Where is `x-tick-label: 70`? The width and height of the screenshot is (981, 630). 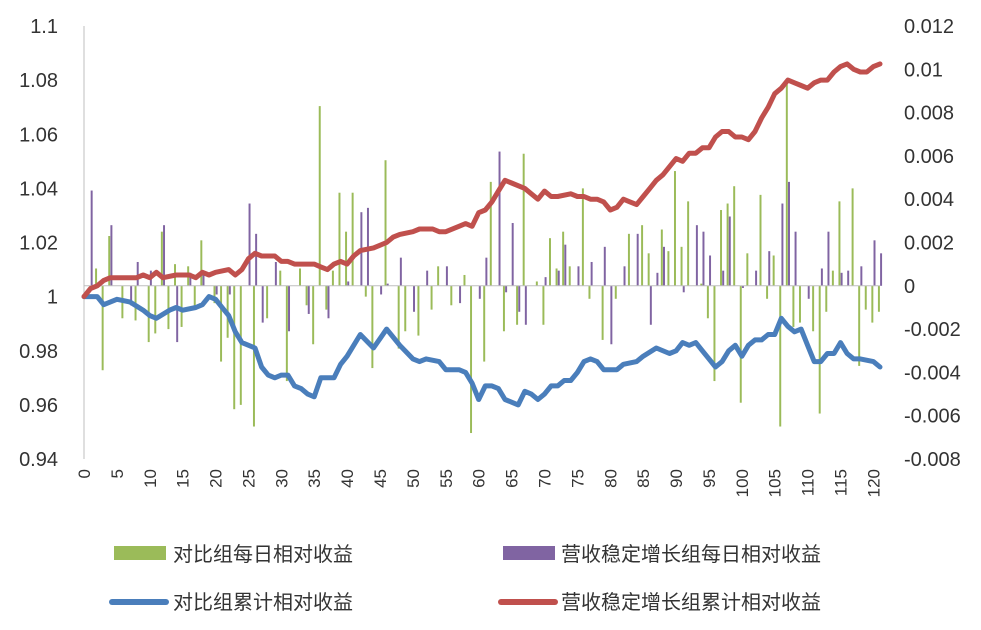
x-tick-label: 70 is located at coordinates (544, 478).